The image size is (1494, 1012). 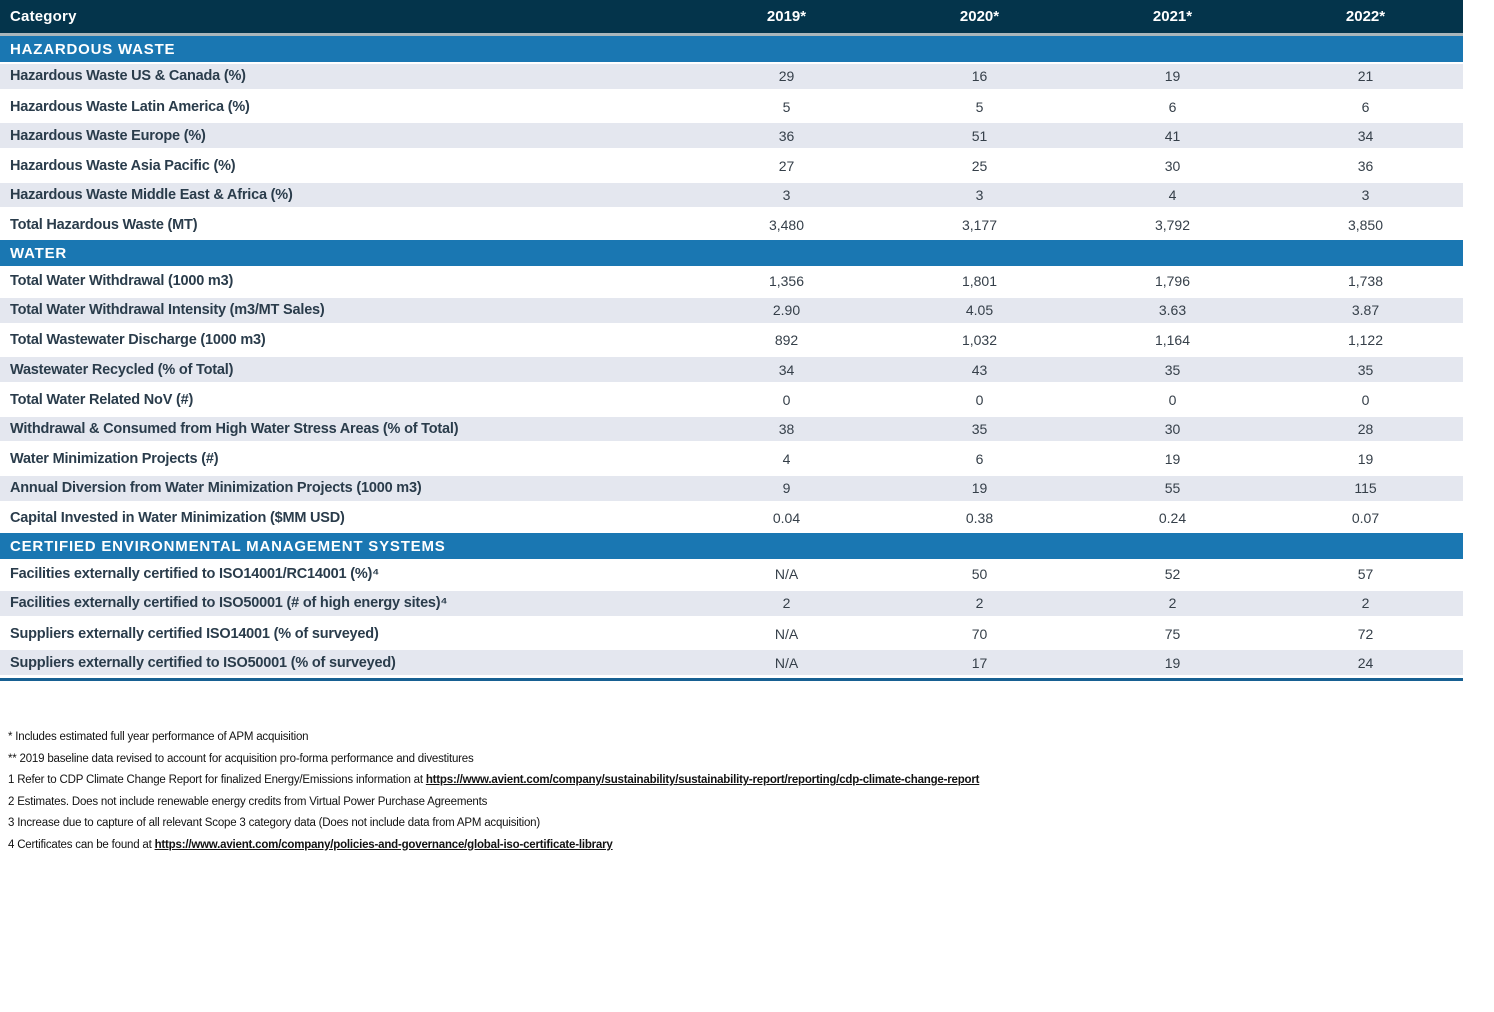 I want to click on cell-value: 1,796, so click(x=1172, y=280).